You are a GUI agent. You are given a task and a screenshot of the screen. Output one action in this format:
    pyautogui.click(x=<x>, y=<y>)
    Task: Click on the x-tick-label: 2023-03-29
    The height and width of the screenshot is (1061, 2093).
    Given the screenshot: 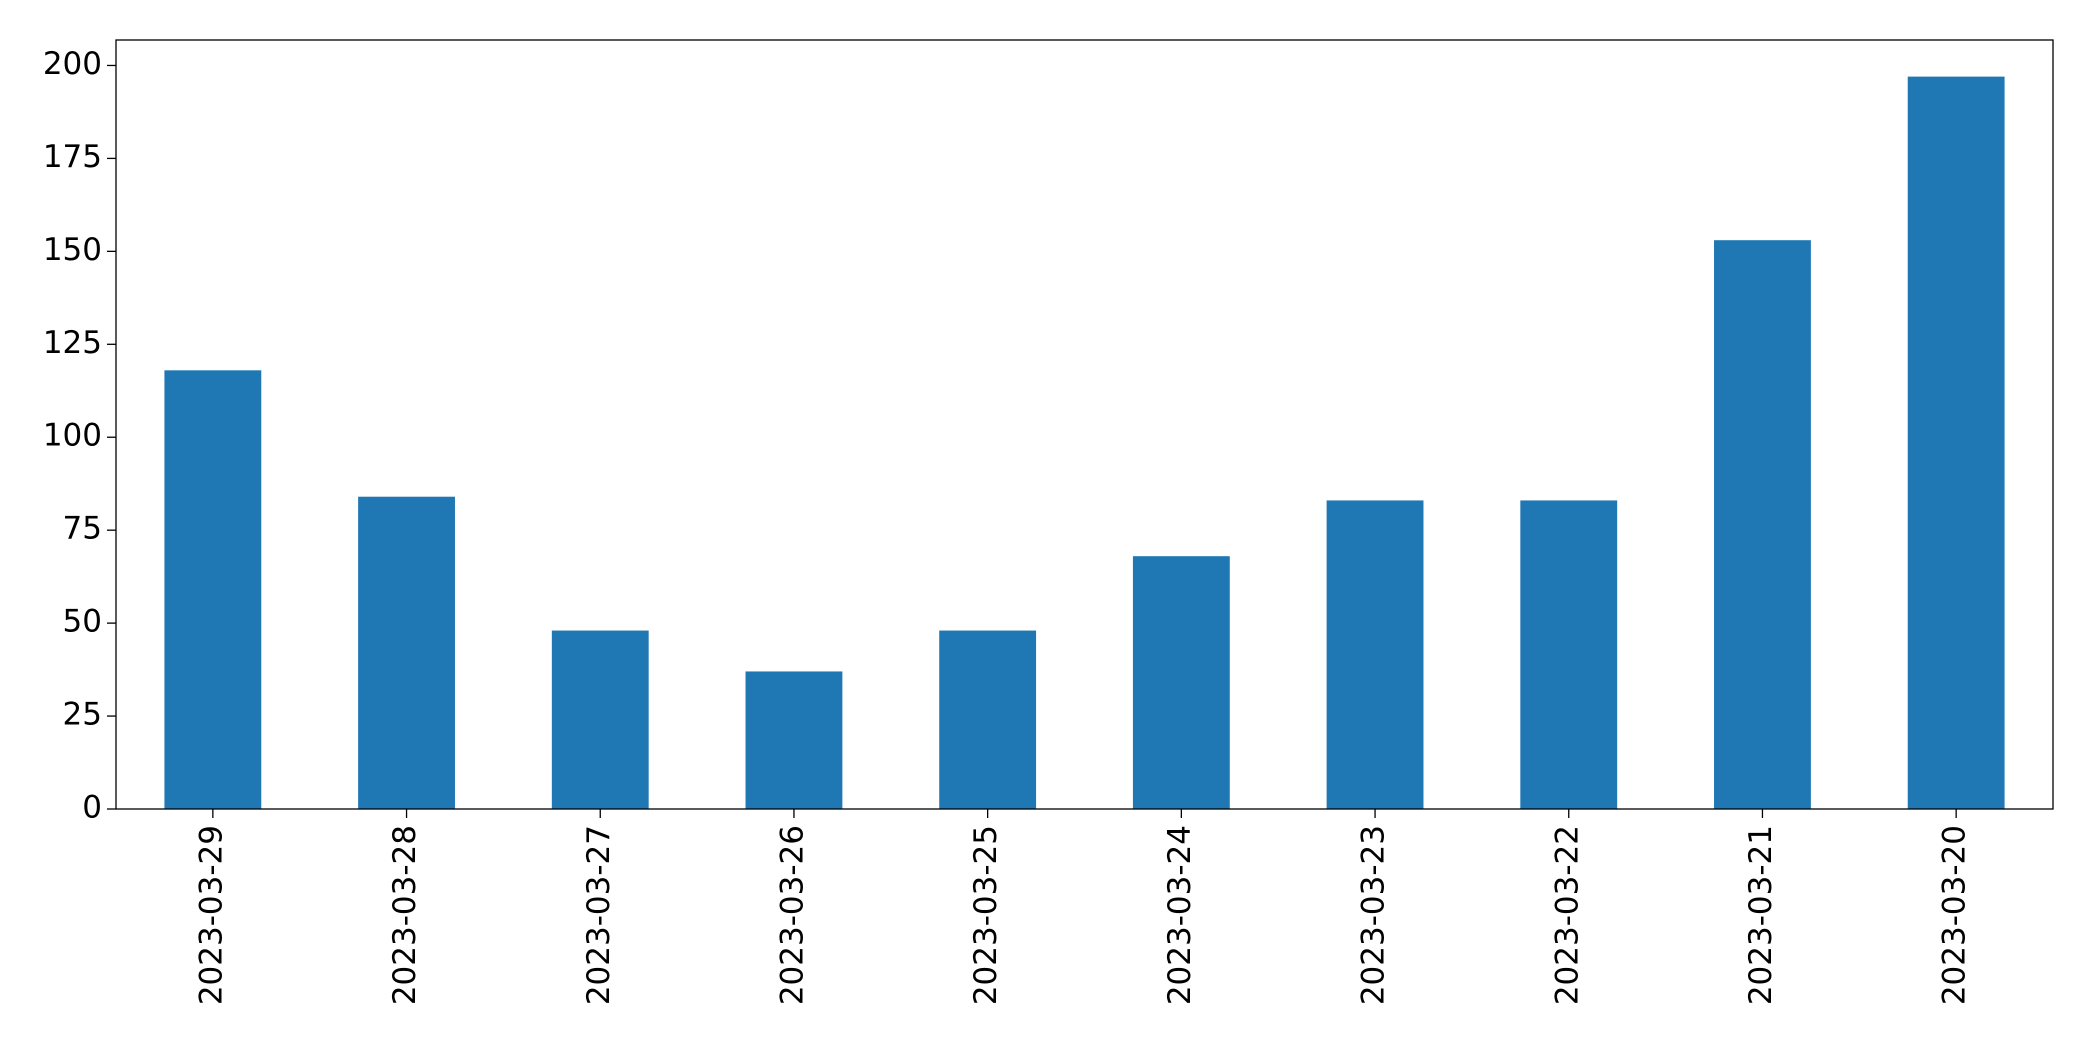 What is the action you would take?
    pyautogui.click(x=211, y=915)
    